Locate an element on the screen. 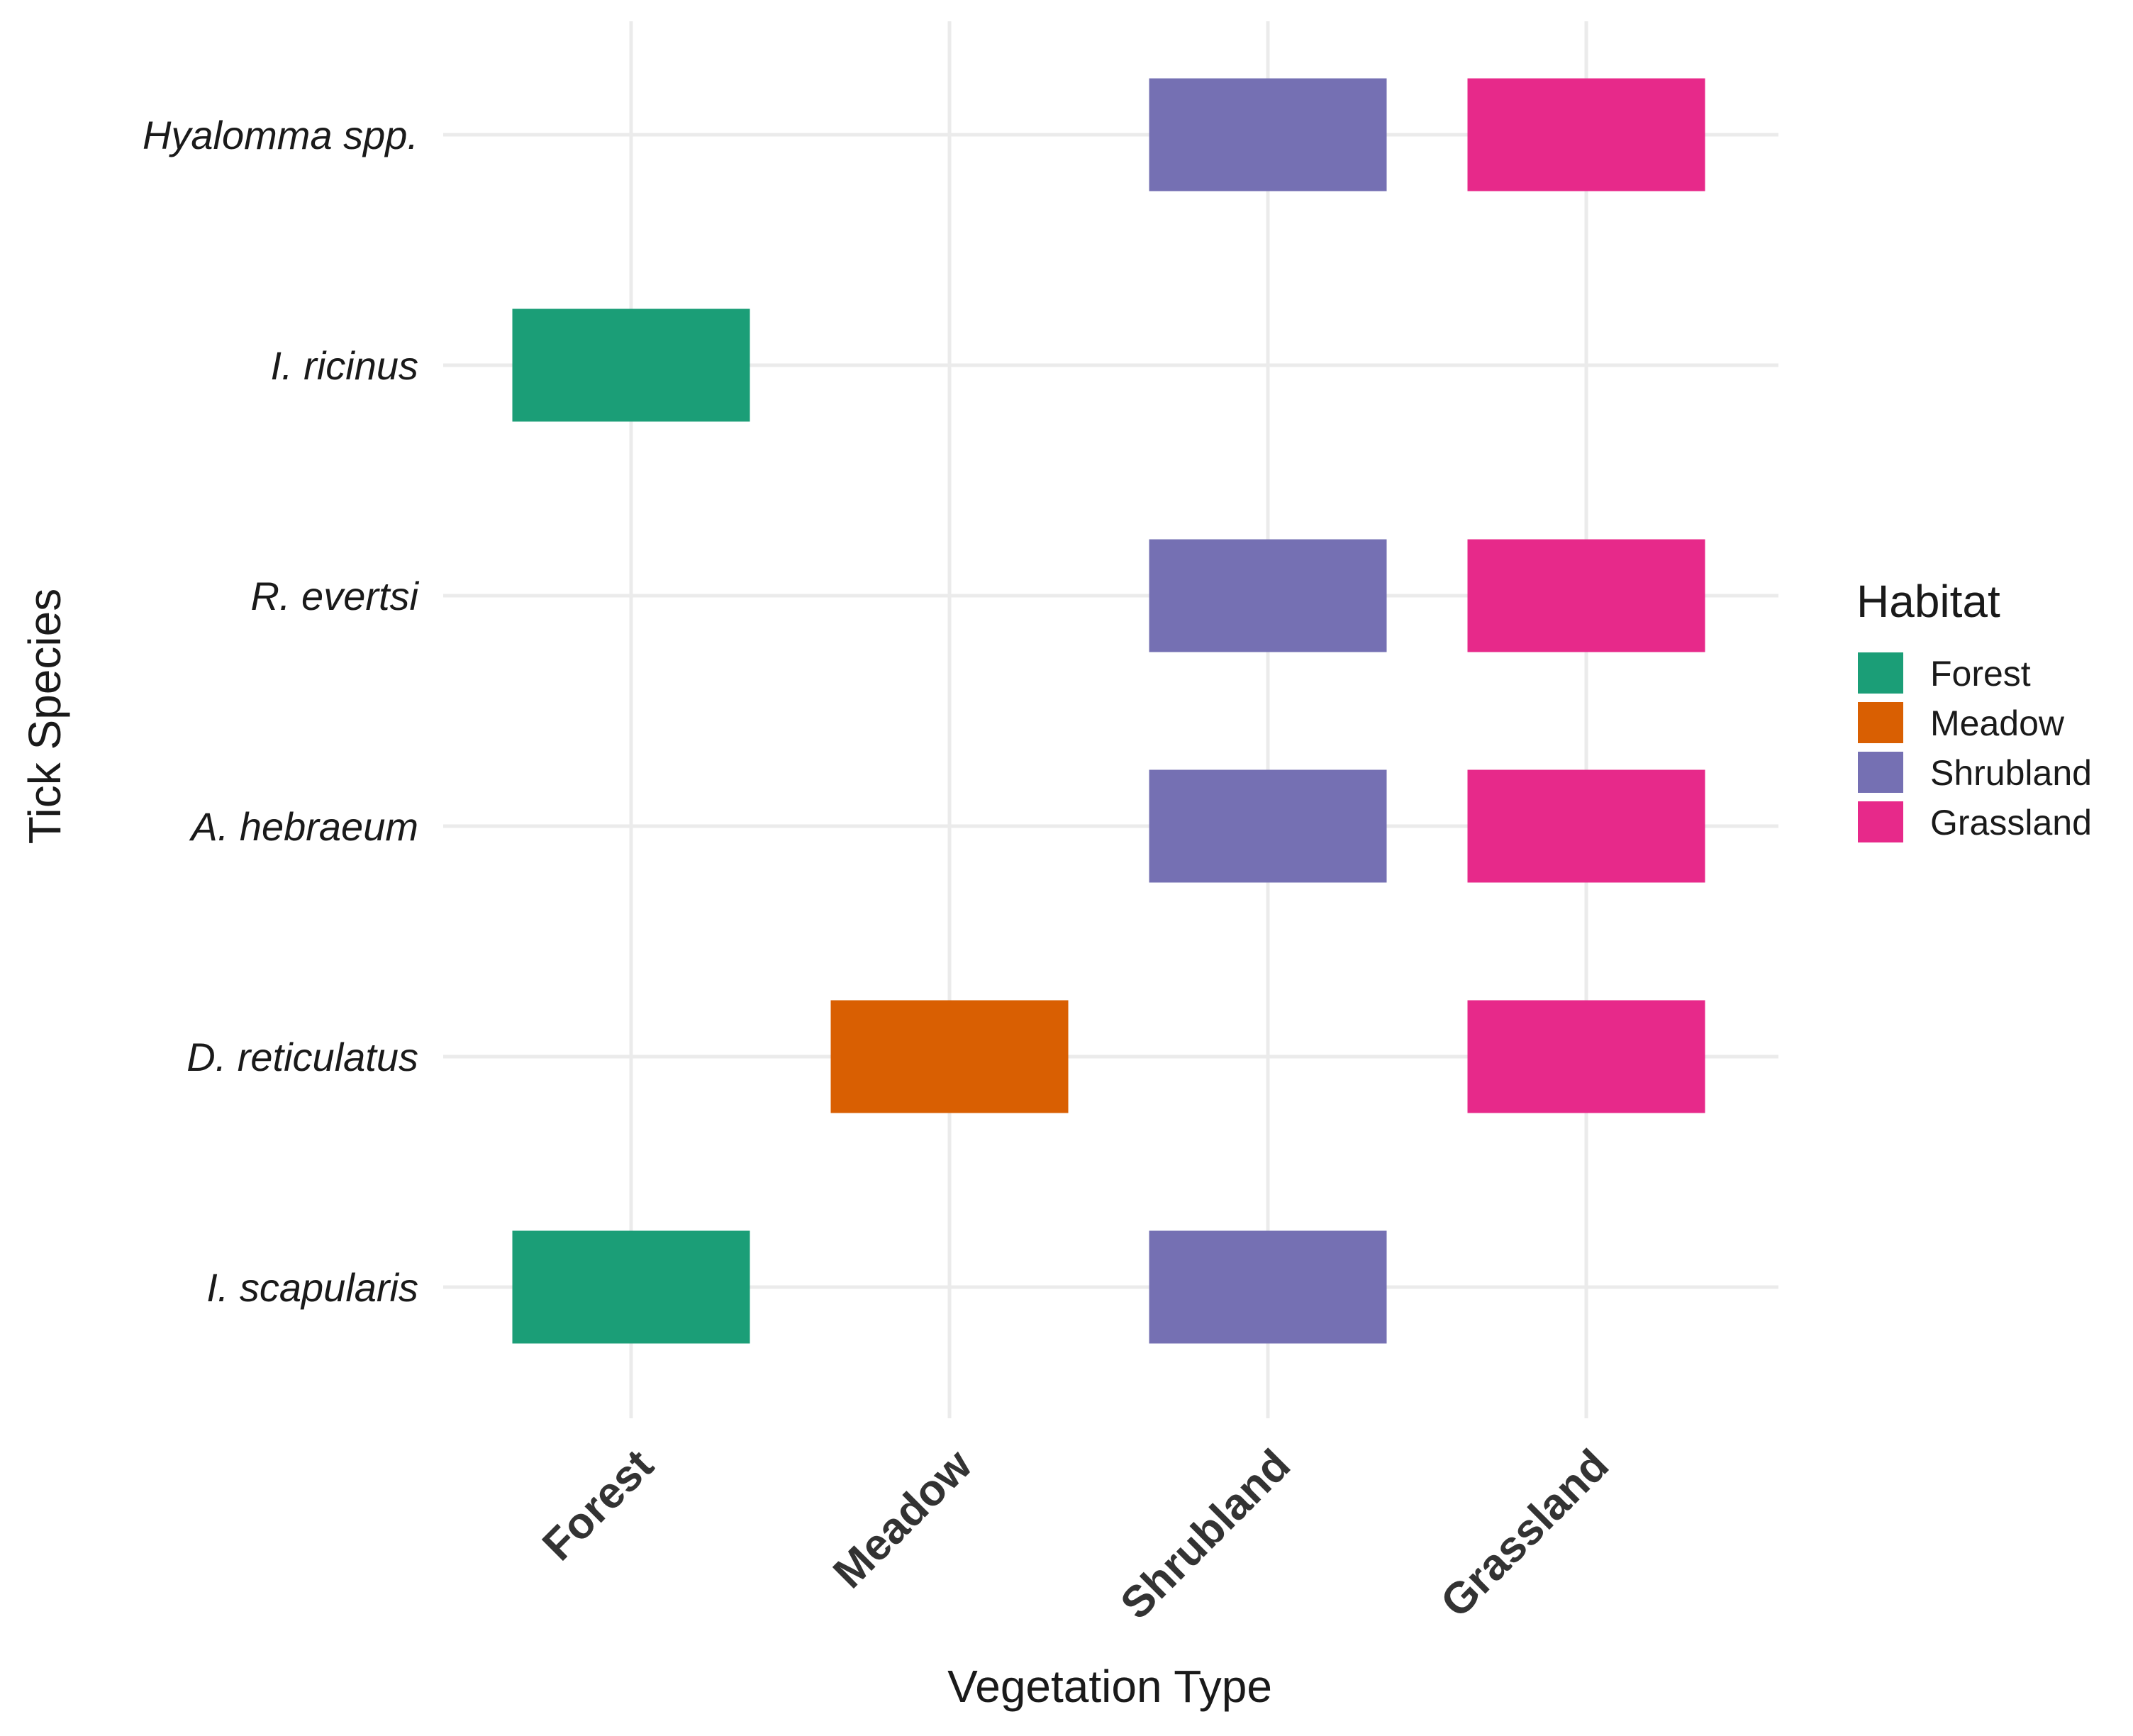  x-tick-label-forest: Forest is located at coordinates (598, 1505).